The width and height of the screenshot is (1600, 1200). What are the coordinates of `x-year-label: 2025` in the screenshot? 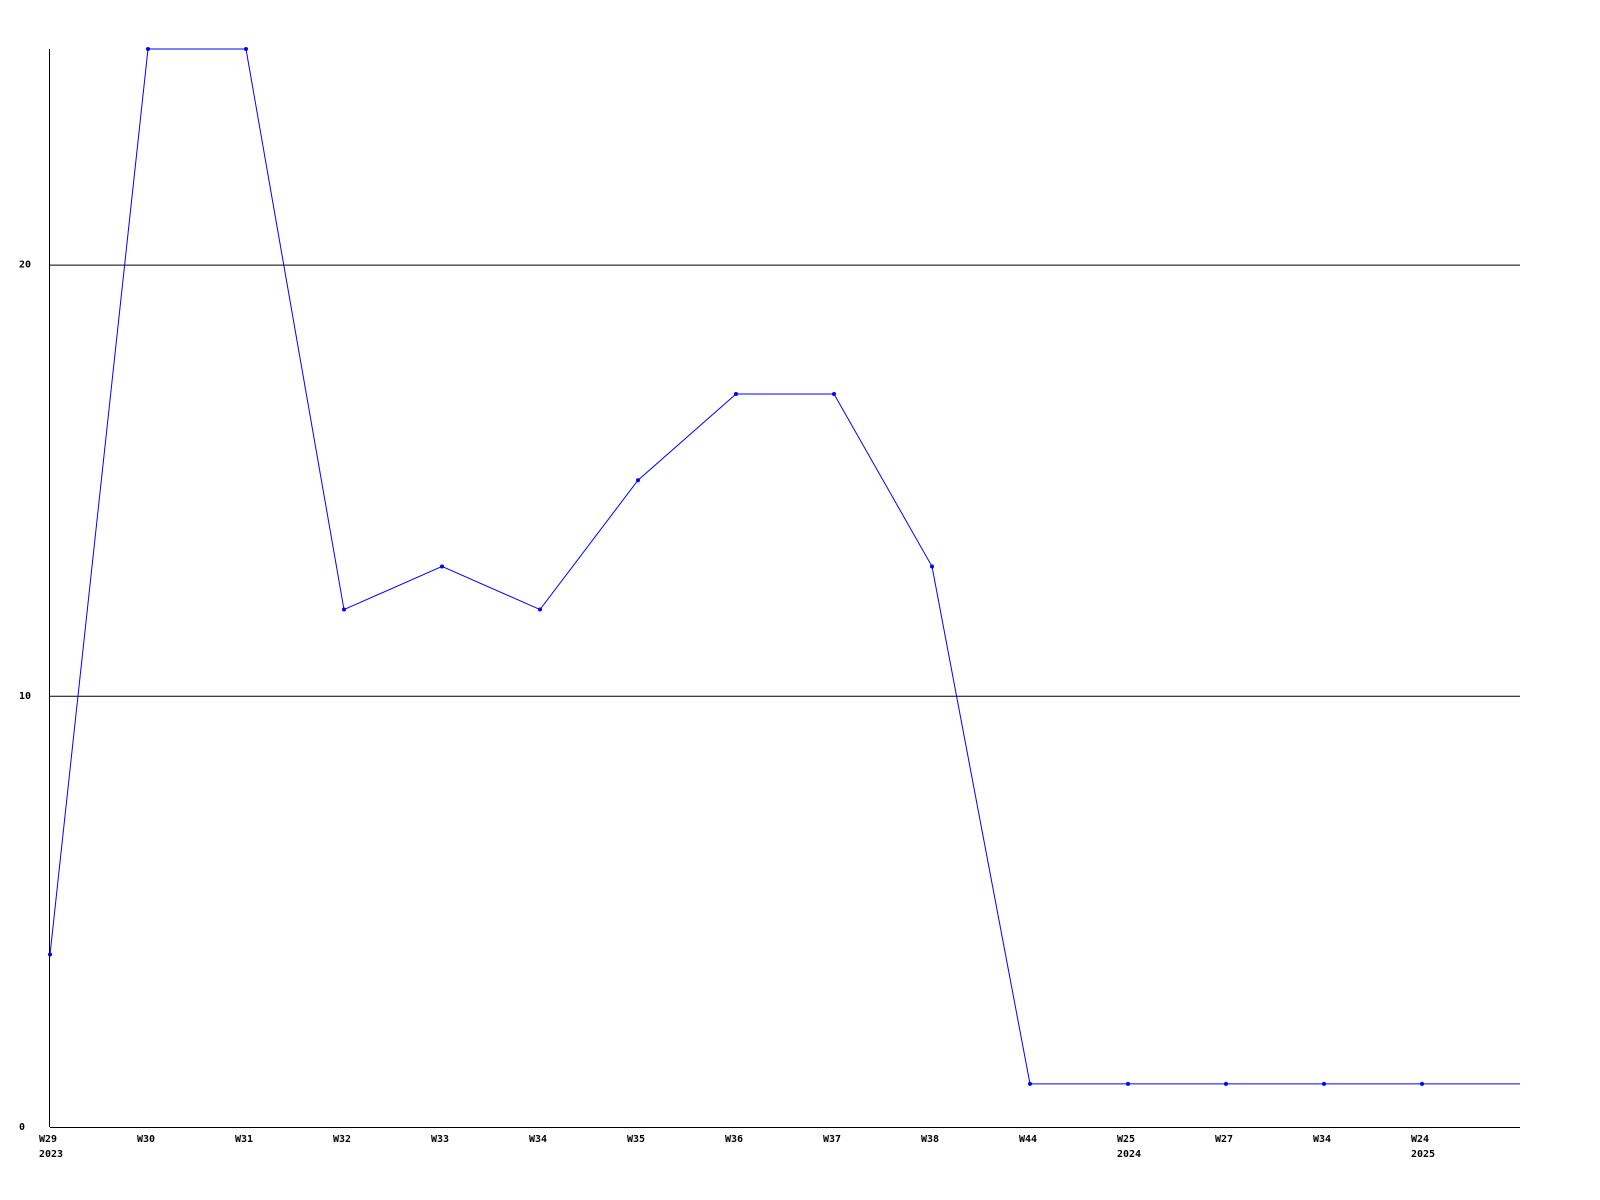 It's located at (1423, 1154).